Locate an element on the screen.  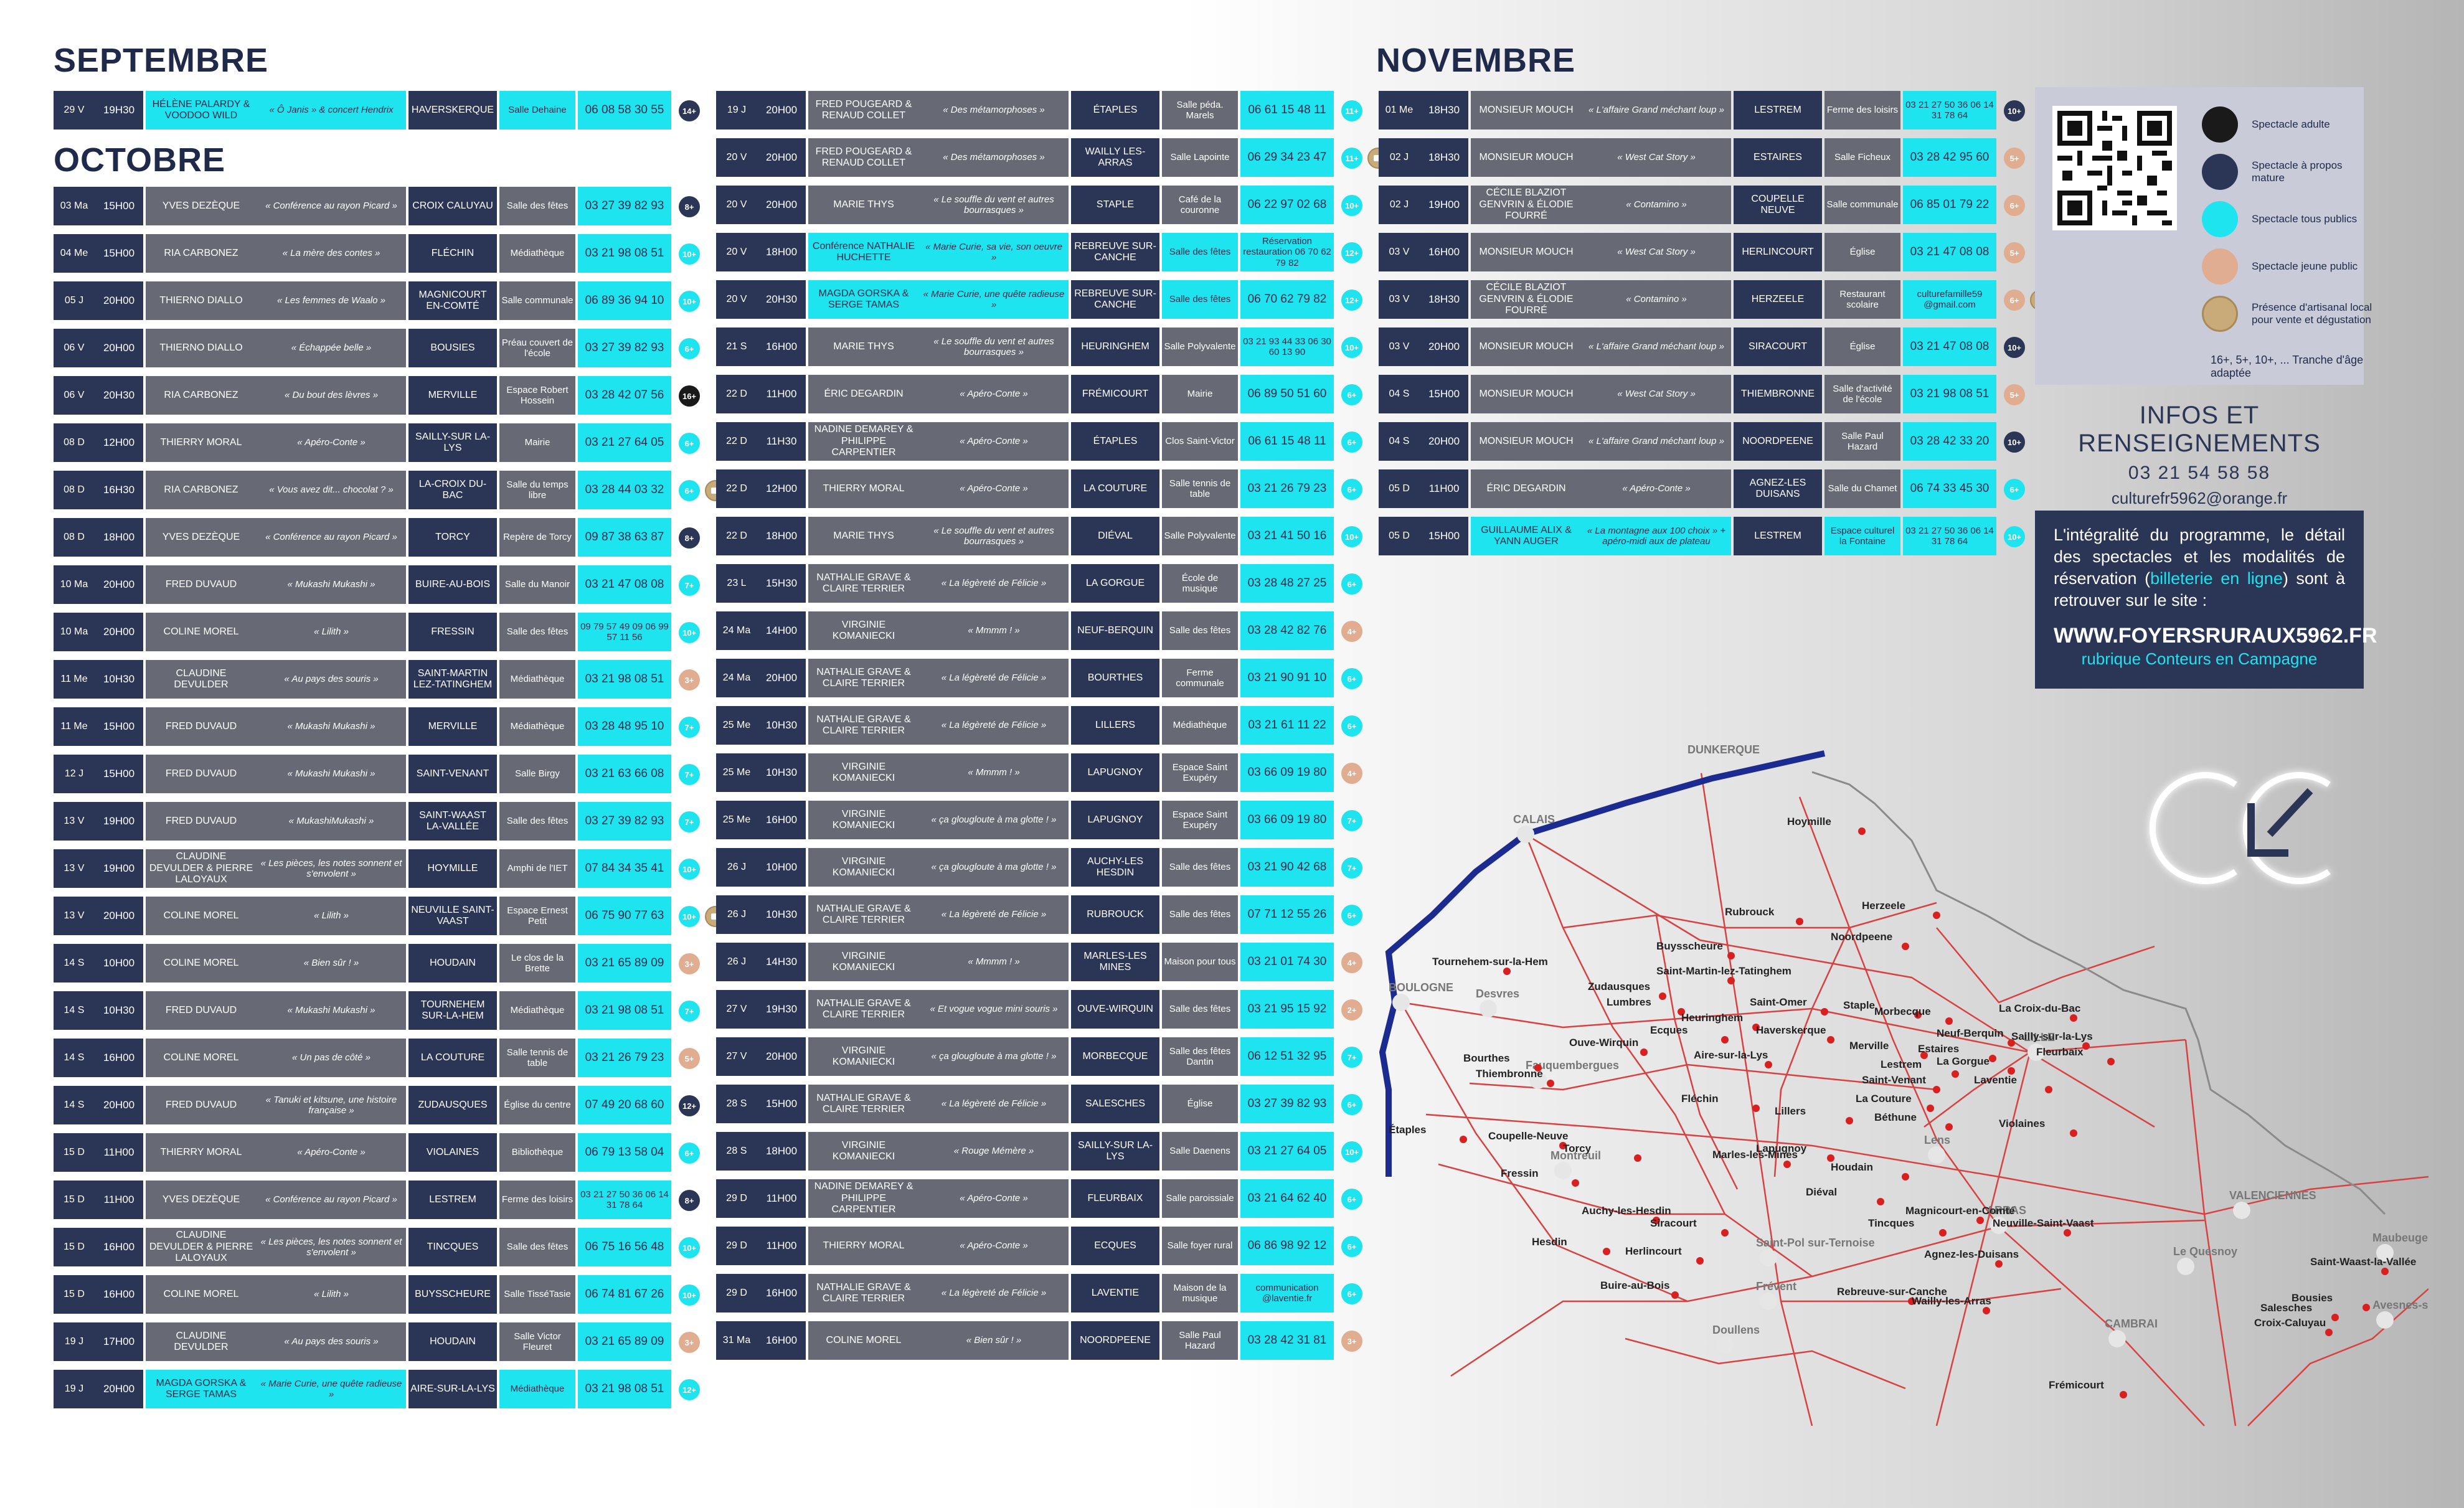
event-phone: 03 21 01 74 30 is located at coordinates (1287, 962).